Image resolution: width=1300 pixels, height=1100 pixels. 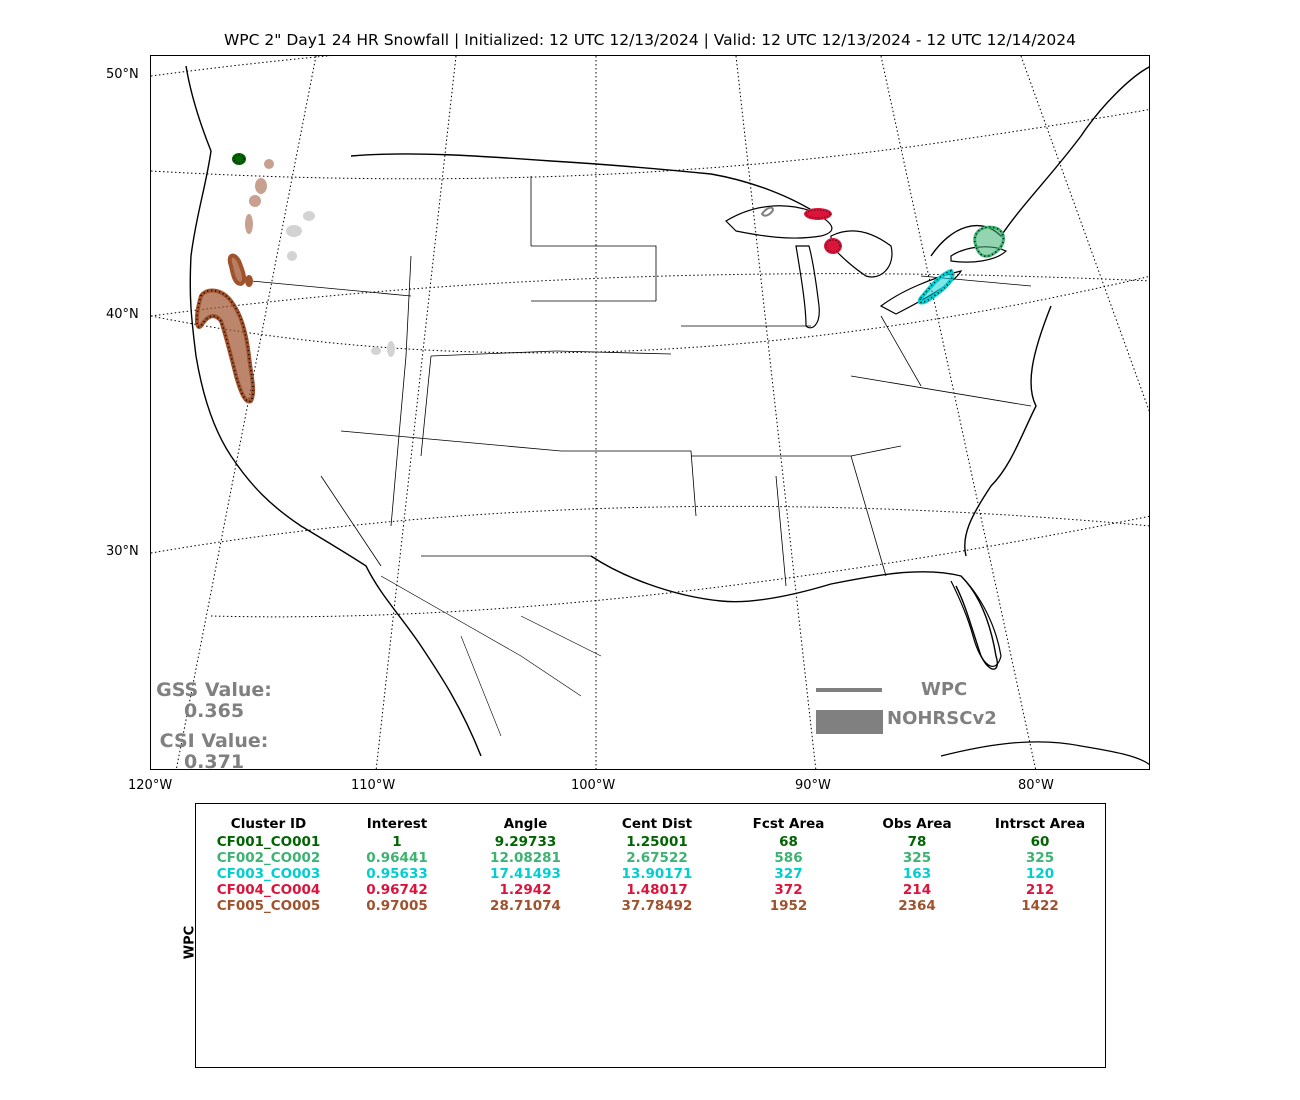 I want to click on meridian-70w, so click(x=1084, y=234).